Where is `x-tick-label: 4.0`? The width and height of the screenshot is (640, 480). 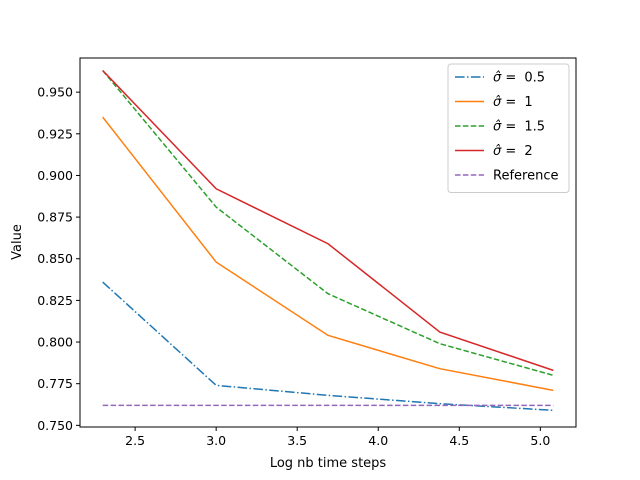
x-tick-label: 4.0 is located at coordinates (378, 440).